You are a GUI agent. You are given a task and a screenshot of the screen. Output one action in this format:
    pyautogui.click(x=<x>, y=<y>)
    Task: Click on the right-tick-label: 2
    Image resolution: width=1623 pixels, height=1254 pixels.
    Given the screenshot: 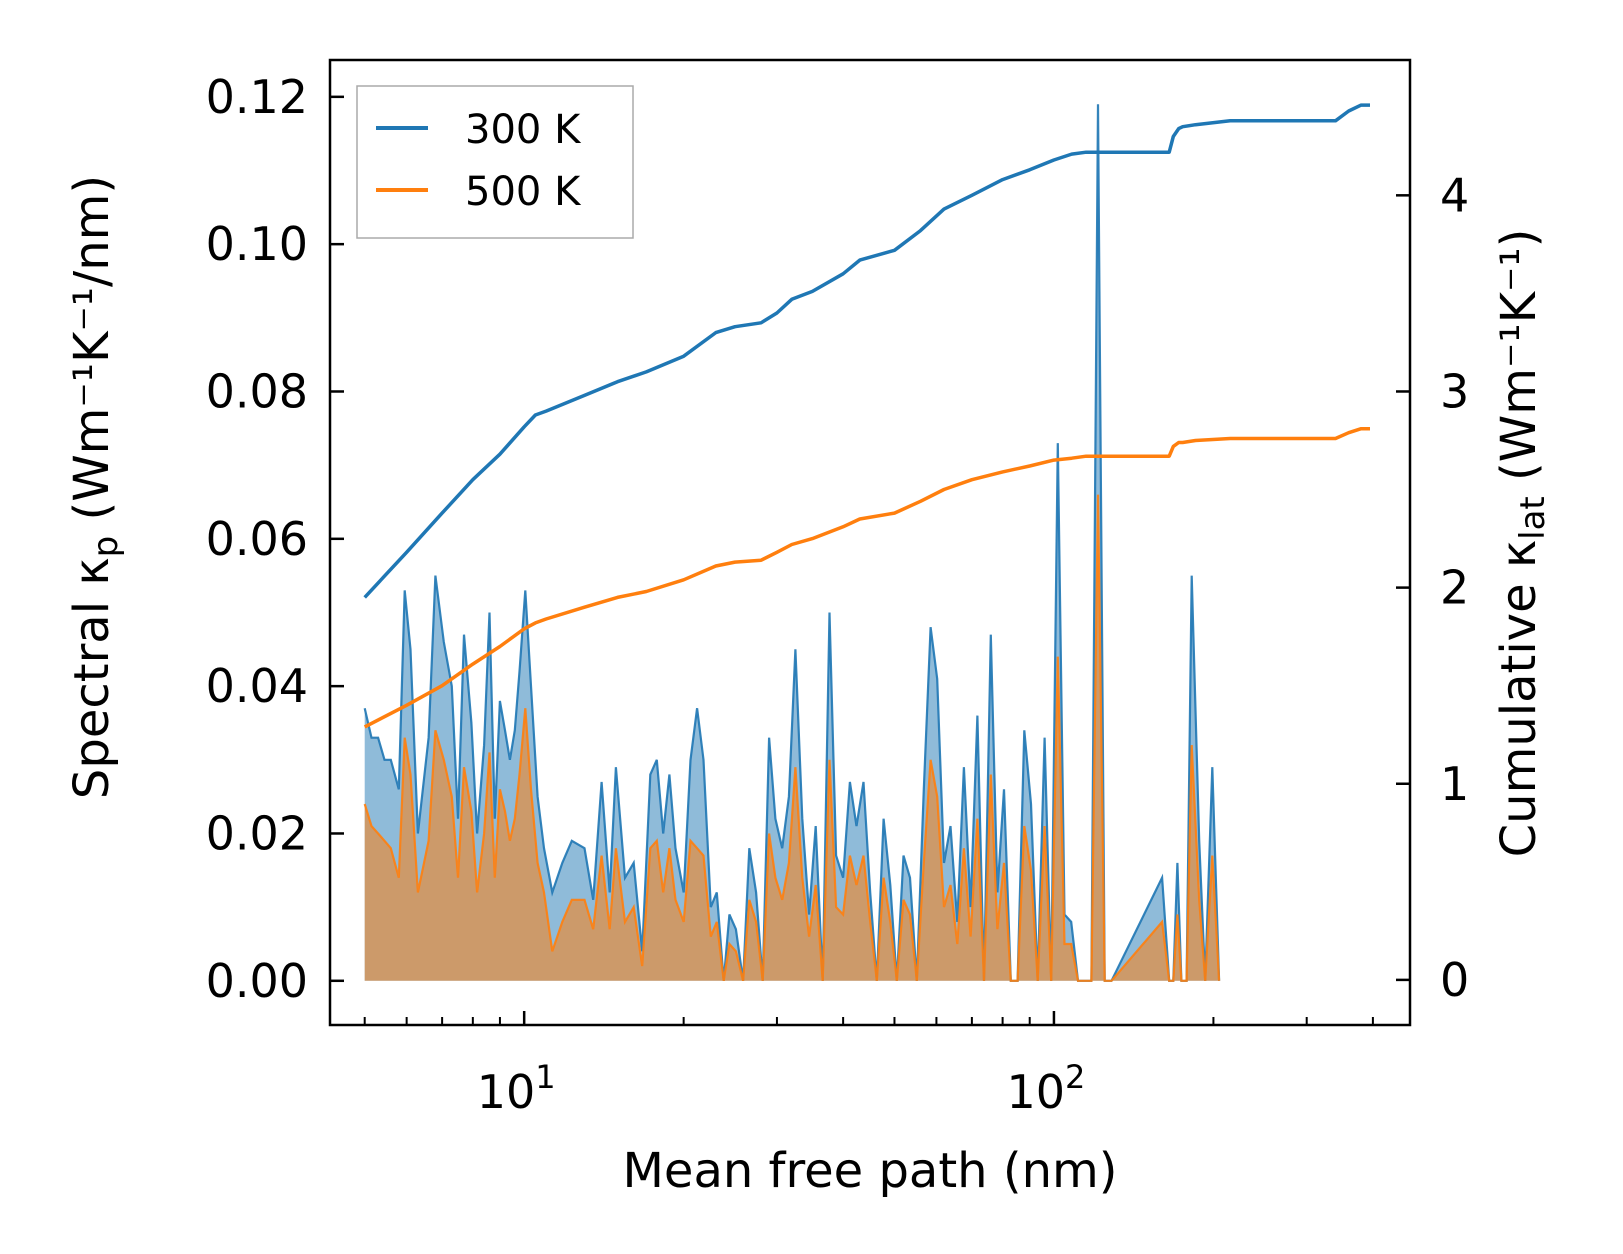 What is the action you would take?
    pyautogui.click(x=1454, y=588)
    